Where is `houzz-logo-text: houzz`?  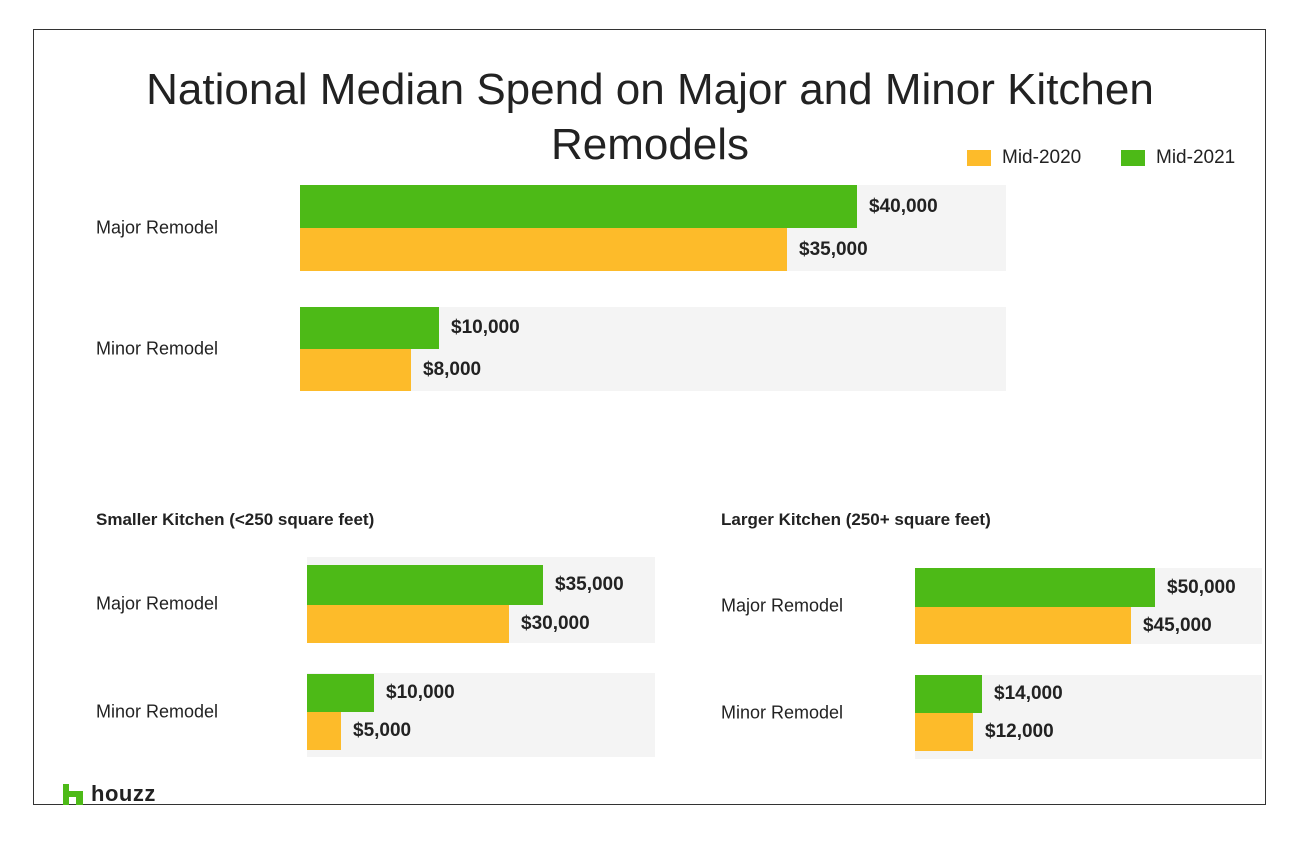
houzz-logo-text: houzz is located at coordinates (123, 793).